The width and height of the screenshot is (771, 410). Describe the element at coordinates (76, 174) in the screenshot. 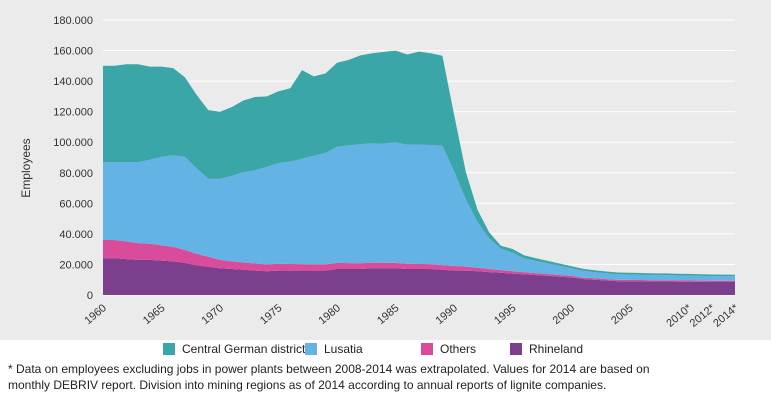

I see `y-tick-label: 80.000` at that location.